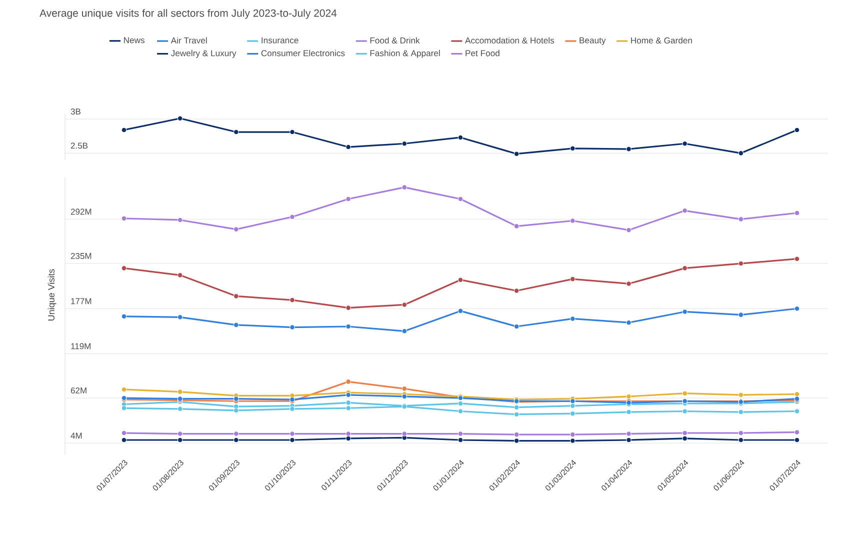  I want to click on y-tick-label: 62M, so click(78, 390).